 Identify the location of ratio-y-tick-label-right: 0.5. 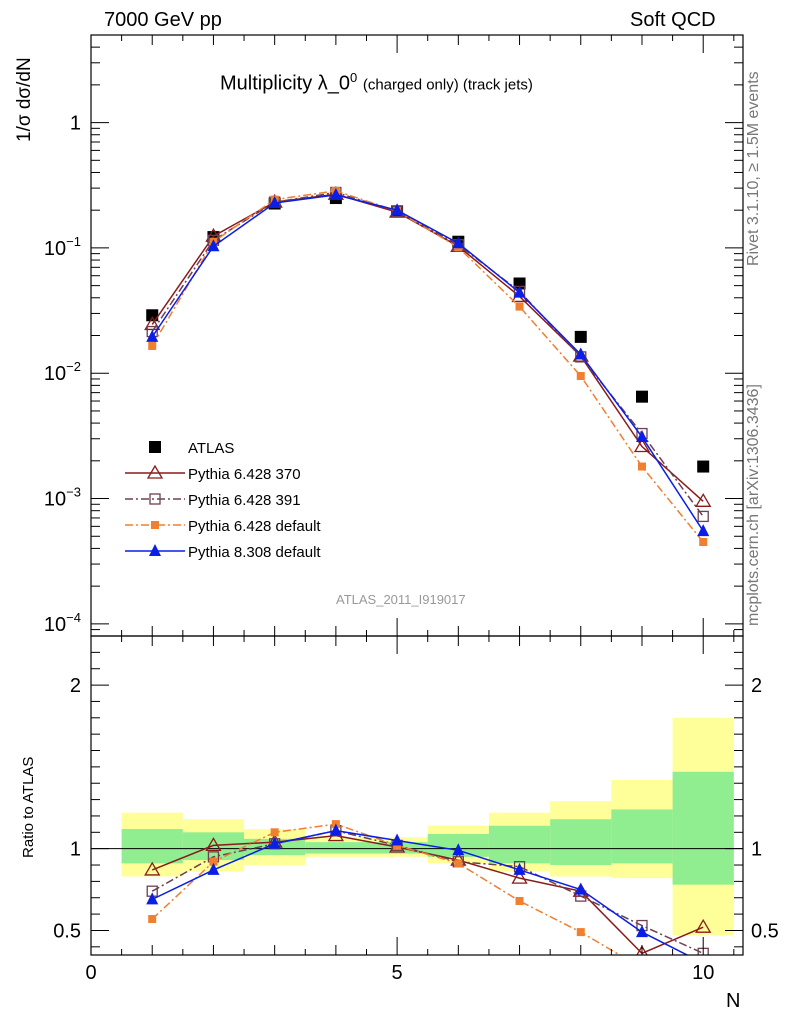
(765, 931).